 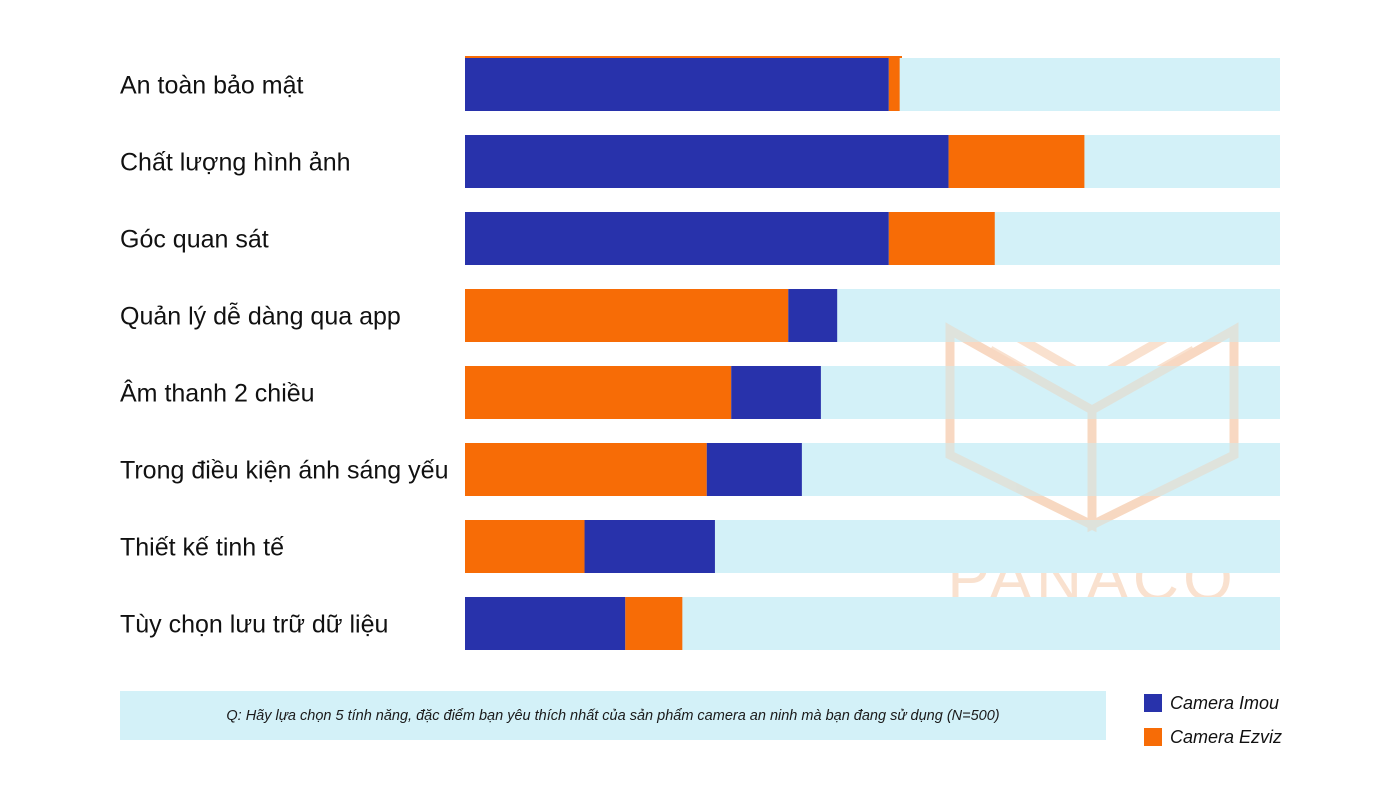 I want to click on legend-item-imou: Camera Imou, so click(x=1213, y=703).